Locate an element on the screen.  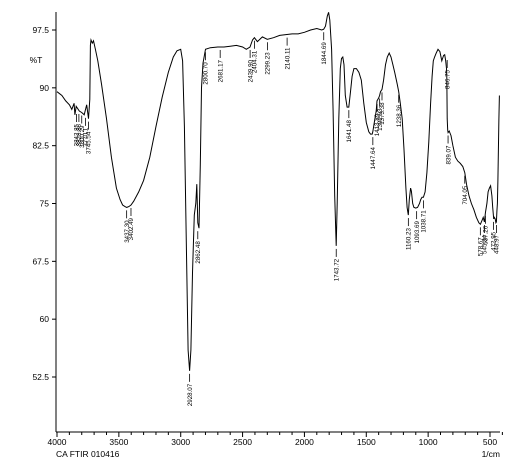
x-tick-label: 3500 is located at coordinates (118, 442).